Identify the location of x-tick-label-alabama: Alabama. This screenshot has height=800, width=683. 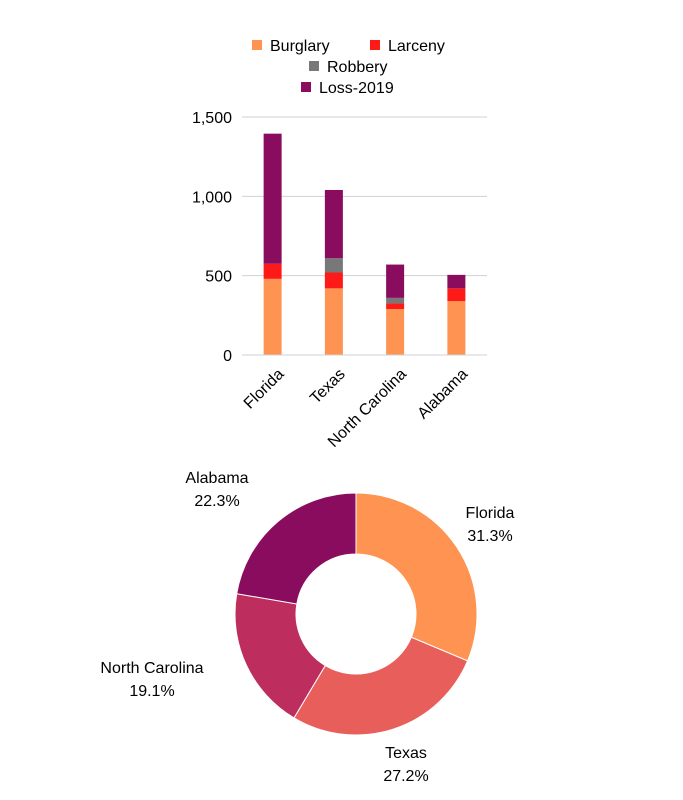
(443, 394).